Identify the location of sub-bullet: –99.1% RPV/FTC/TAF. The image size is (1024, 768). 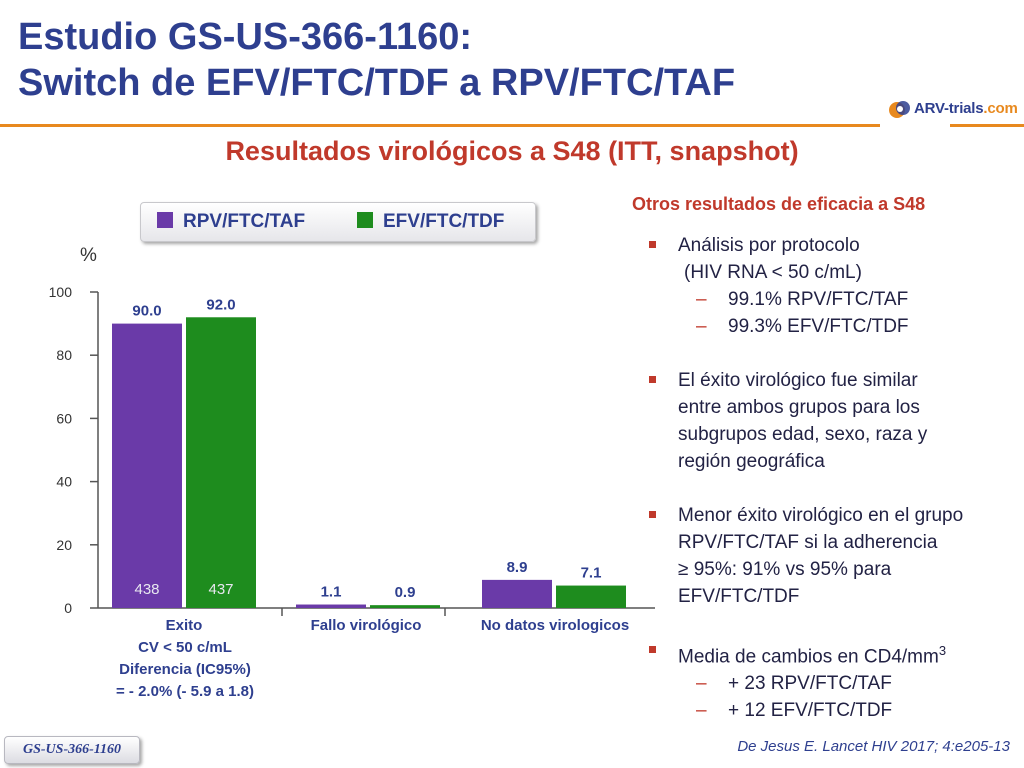
(850, 299).